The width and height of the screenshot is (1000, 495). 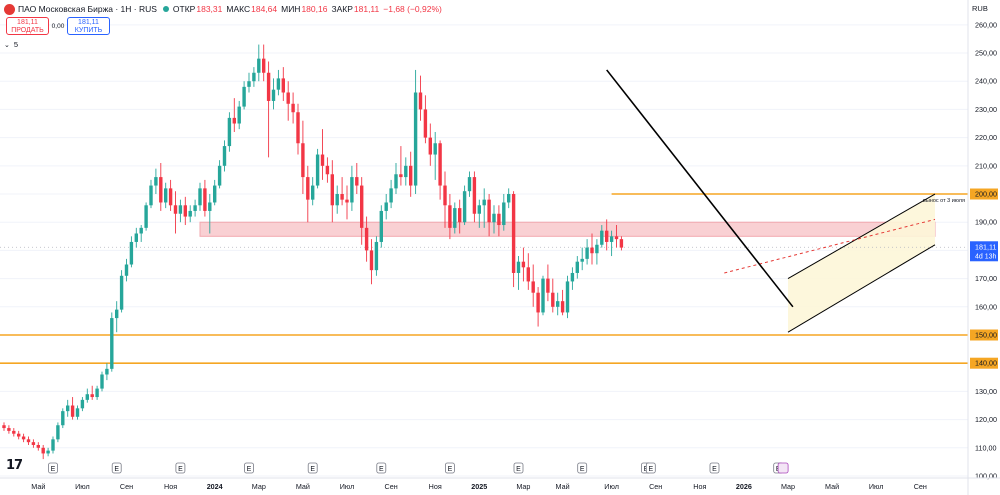 What do you see at coordinates (985, 447) in the screenshot?
I see `y-tick-label: 110,00` at bounding box center [985, 447].